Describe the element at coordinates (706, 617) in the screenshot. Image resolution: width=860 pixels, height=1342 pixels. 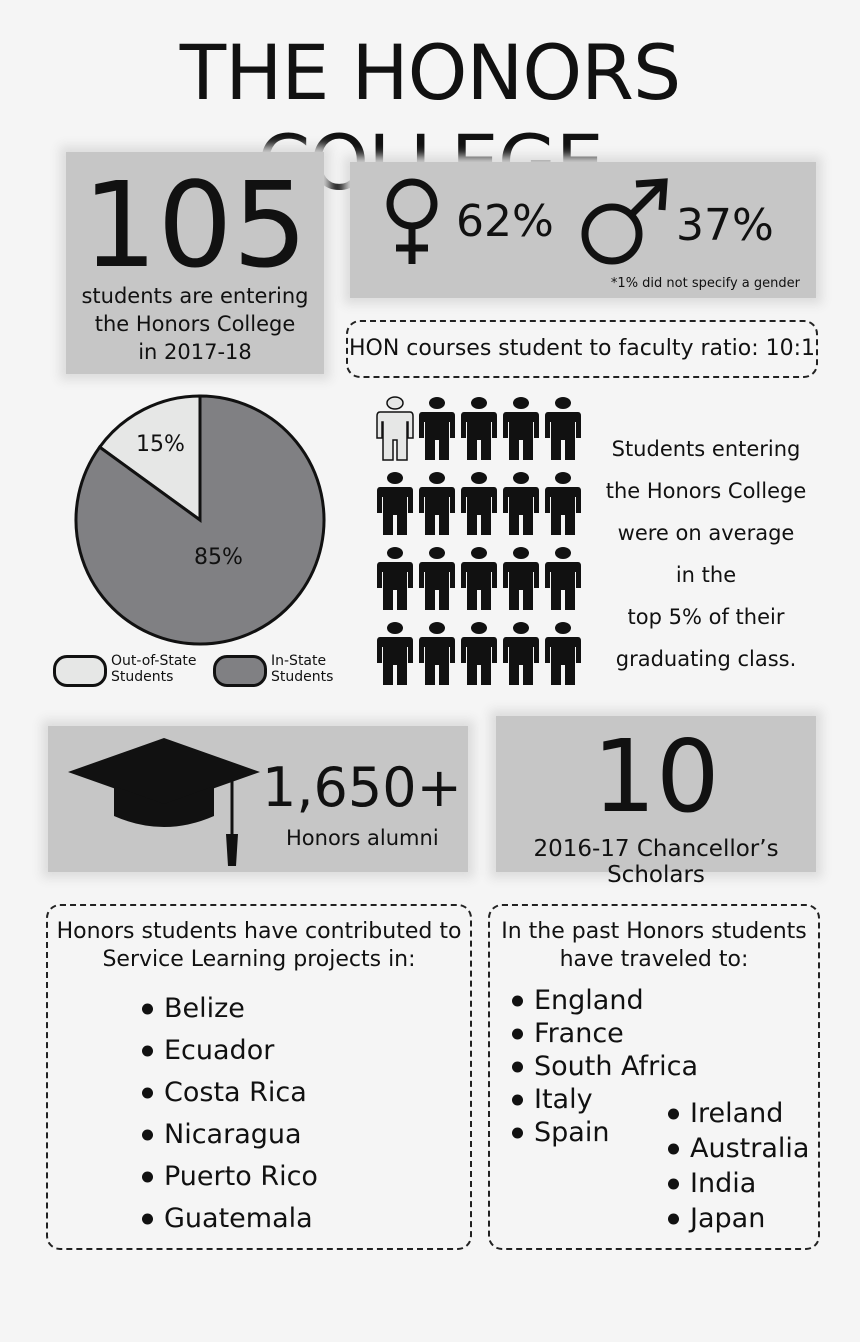
I see `top5-line: top 5% of their` at that location.